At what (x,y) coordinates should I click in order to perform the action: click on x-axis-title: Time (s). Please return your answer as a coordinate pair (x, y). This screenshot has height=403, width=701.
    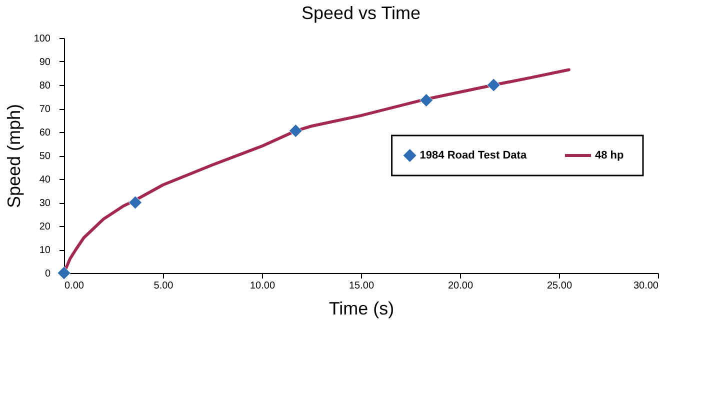
    Looking at the image, I should click on (361, 308).